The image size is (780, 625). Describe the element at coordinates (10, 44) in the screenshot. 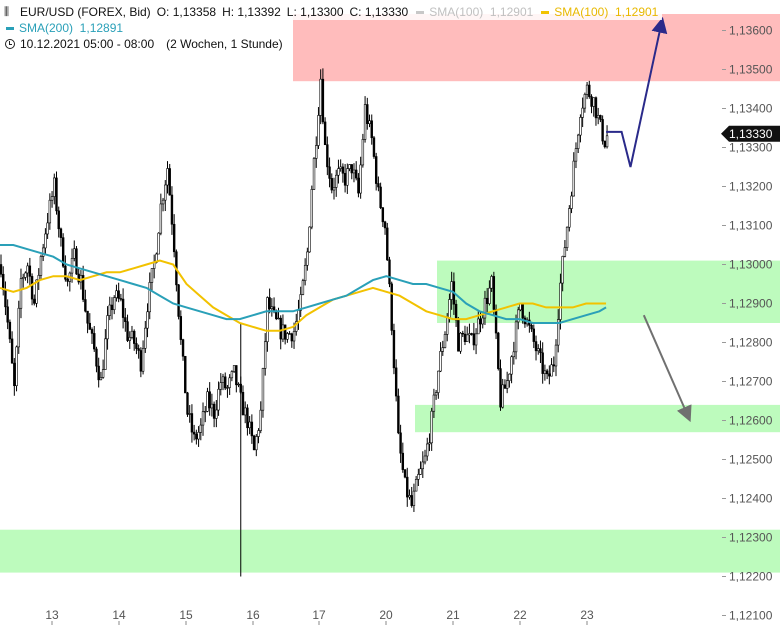

I see `clock-icon` at that location.